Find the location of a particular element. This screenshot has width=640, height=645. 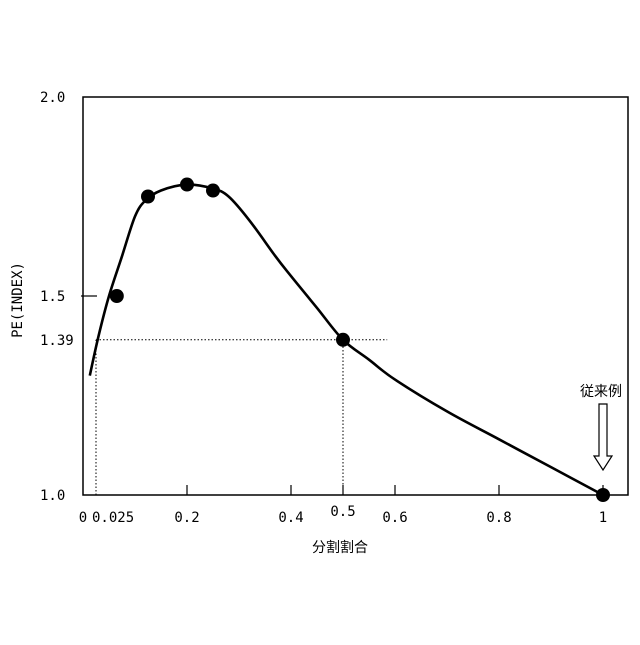

annotation-layer: 従来例 is located at coordinates (601, 427).